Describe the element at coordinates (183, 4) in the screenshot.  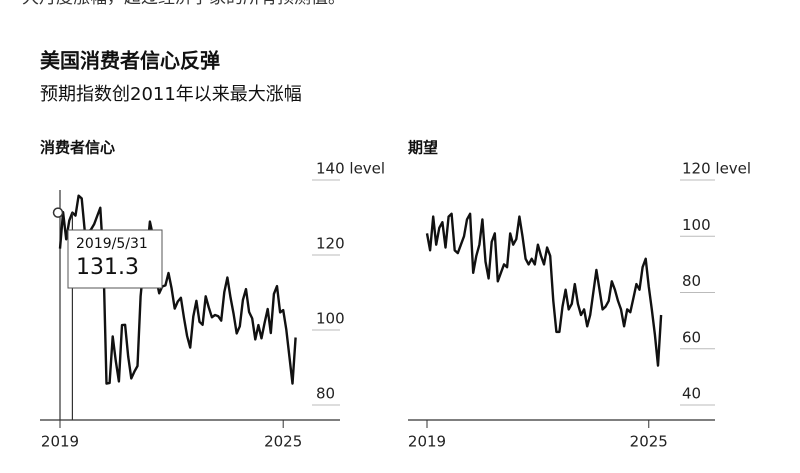
I see `lead-text: 大月度涨幅，超过经济学家的所有预测值。` at that location.